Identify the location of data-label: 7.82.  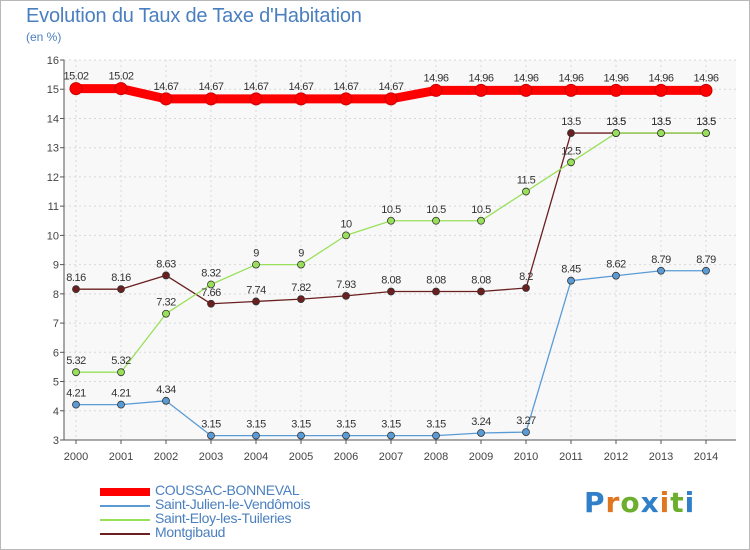
(301, 288).